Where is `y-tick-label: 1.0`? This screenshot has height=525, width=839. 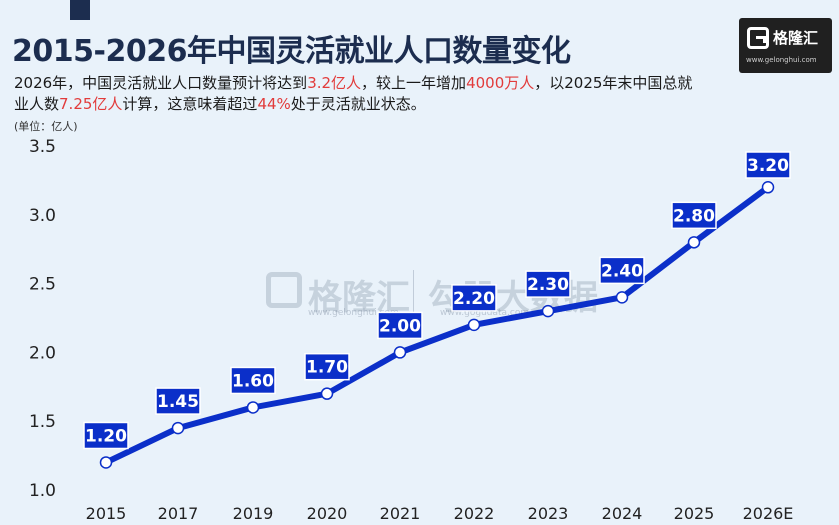 y-tick-label: 1.0 is located at coordinates (42, 491).